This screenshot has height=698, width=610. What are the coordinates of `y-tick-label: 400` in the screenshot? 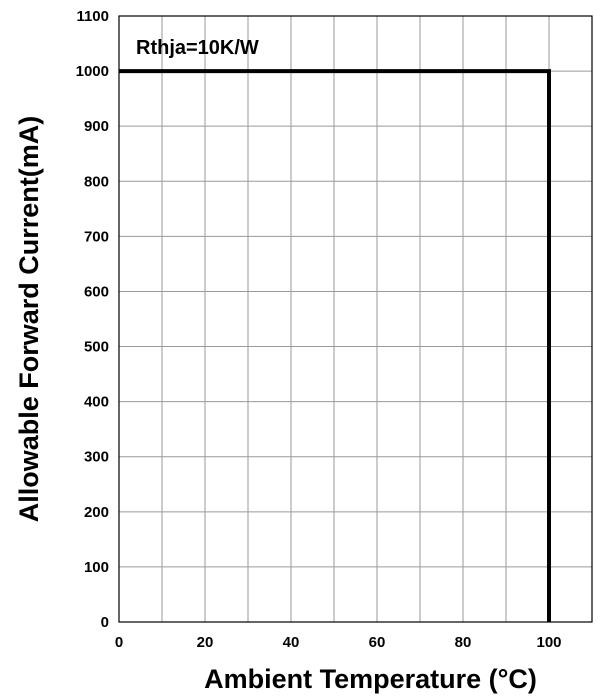 It's located at (96, 402).